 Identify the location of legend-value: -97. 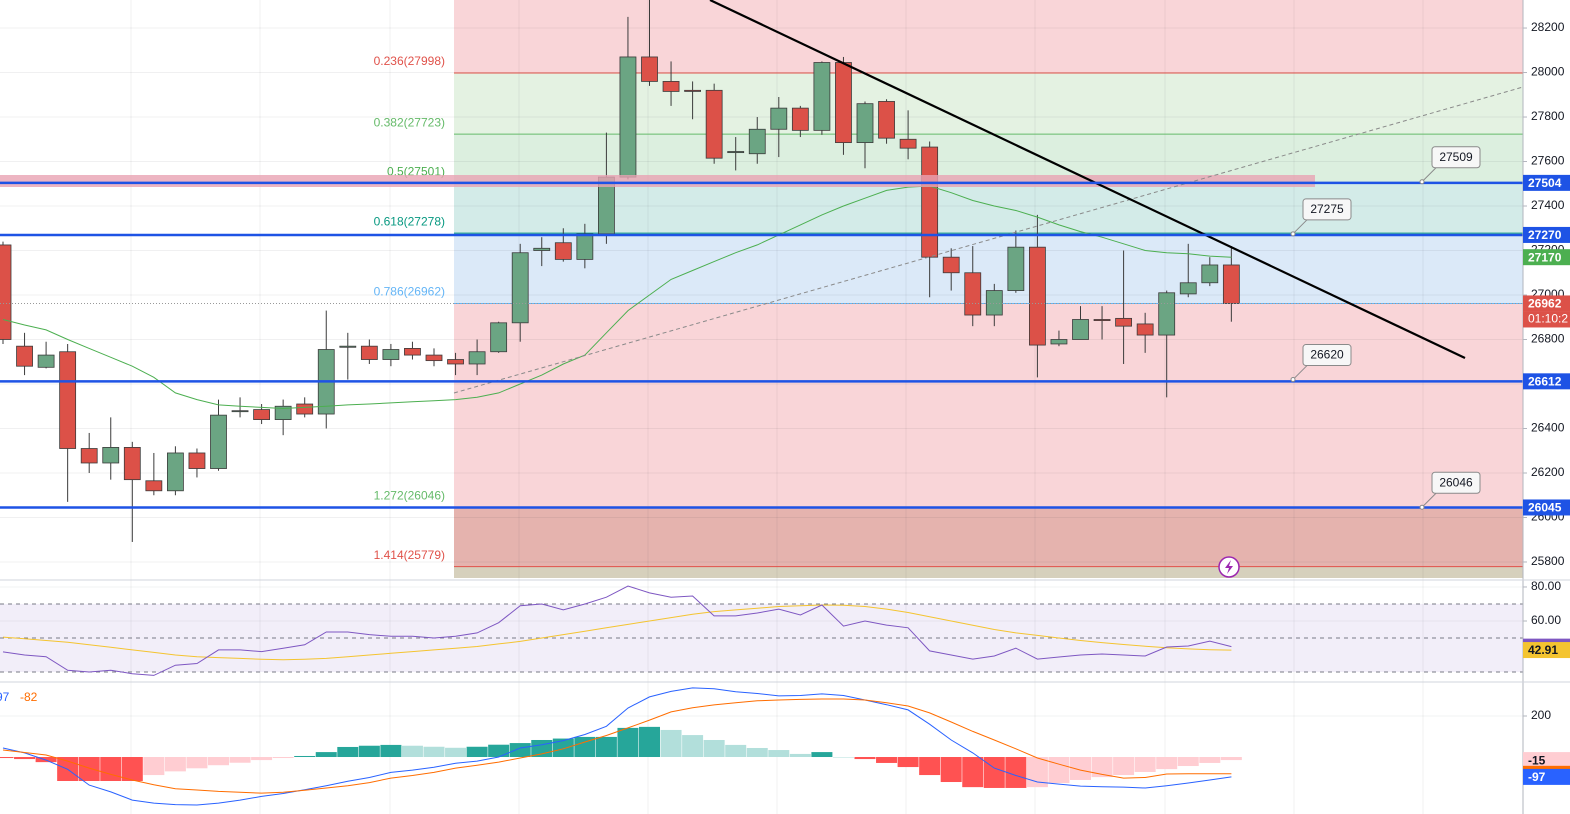
(5, 697).